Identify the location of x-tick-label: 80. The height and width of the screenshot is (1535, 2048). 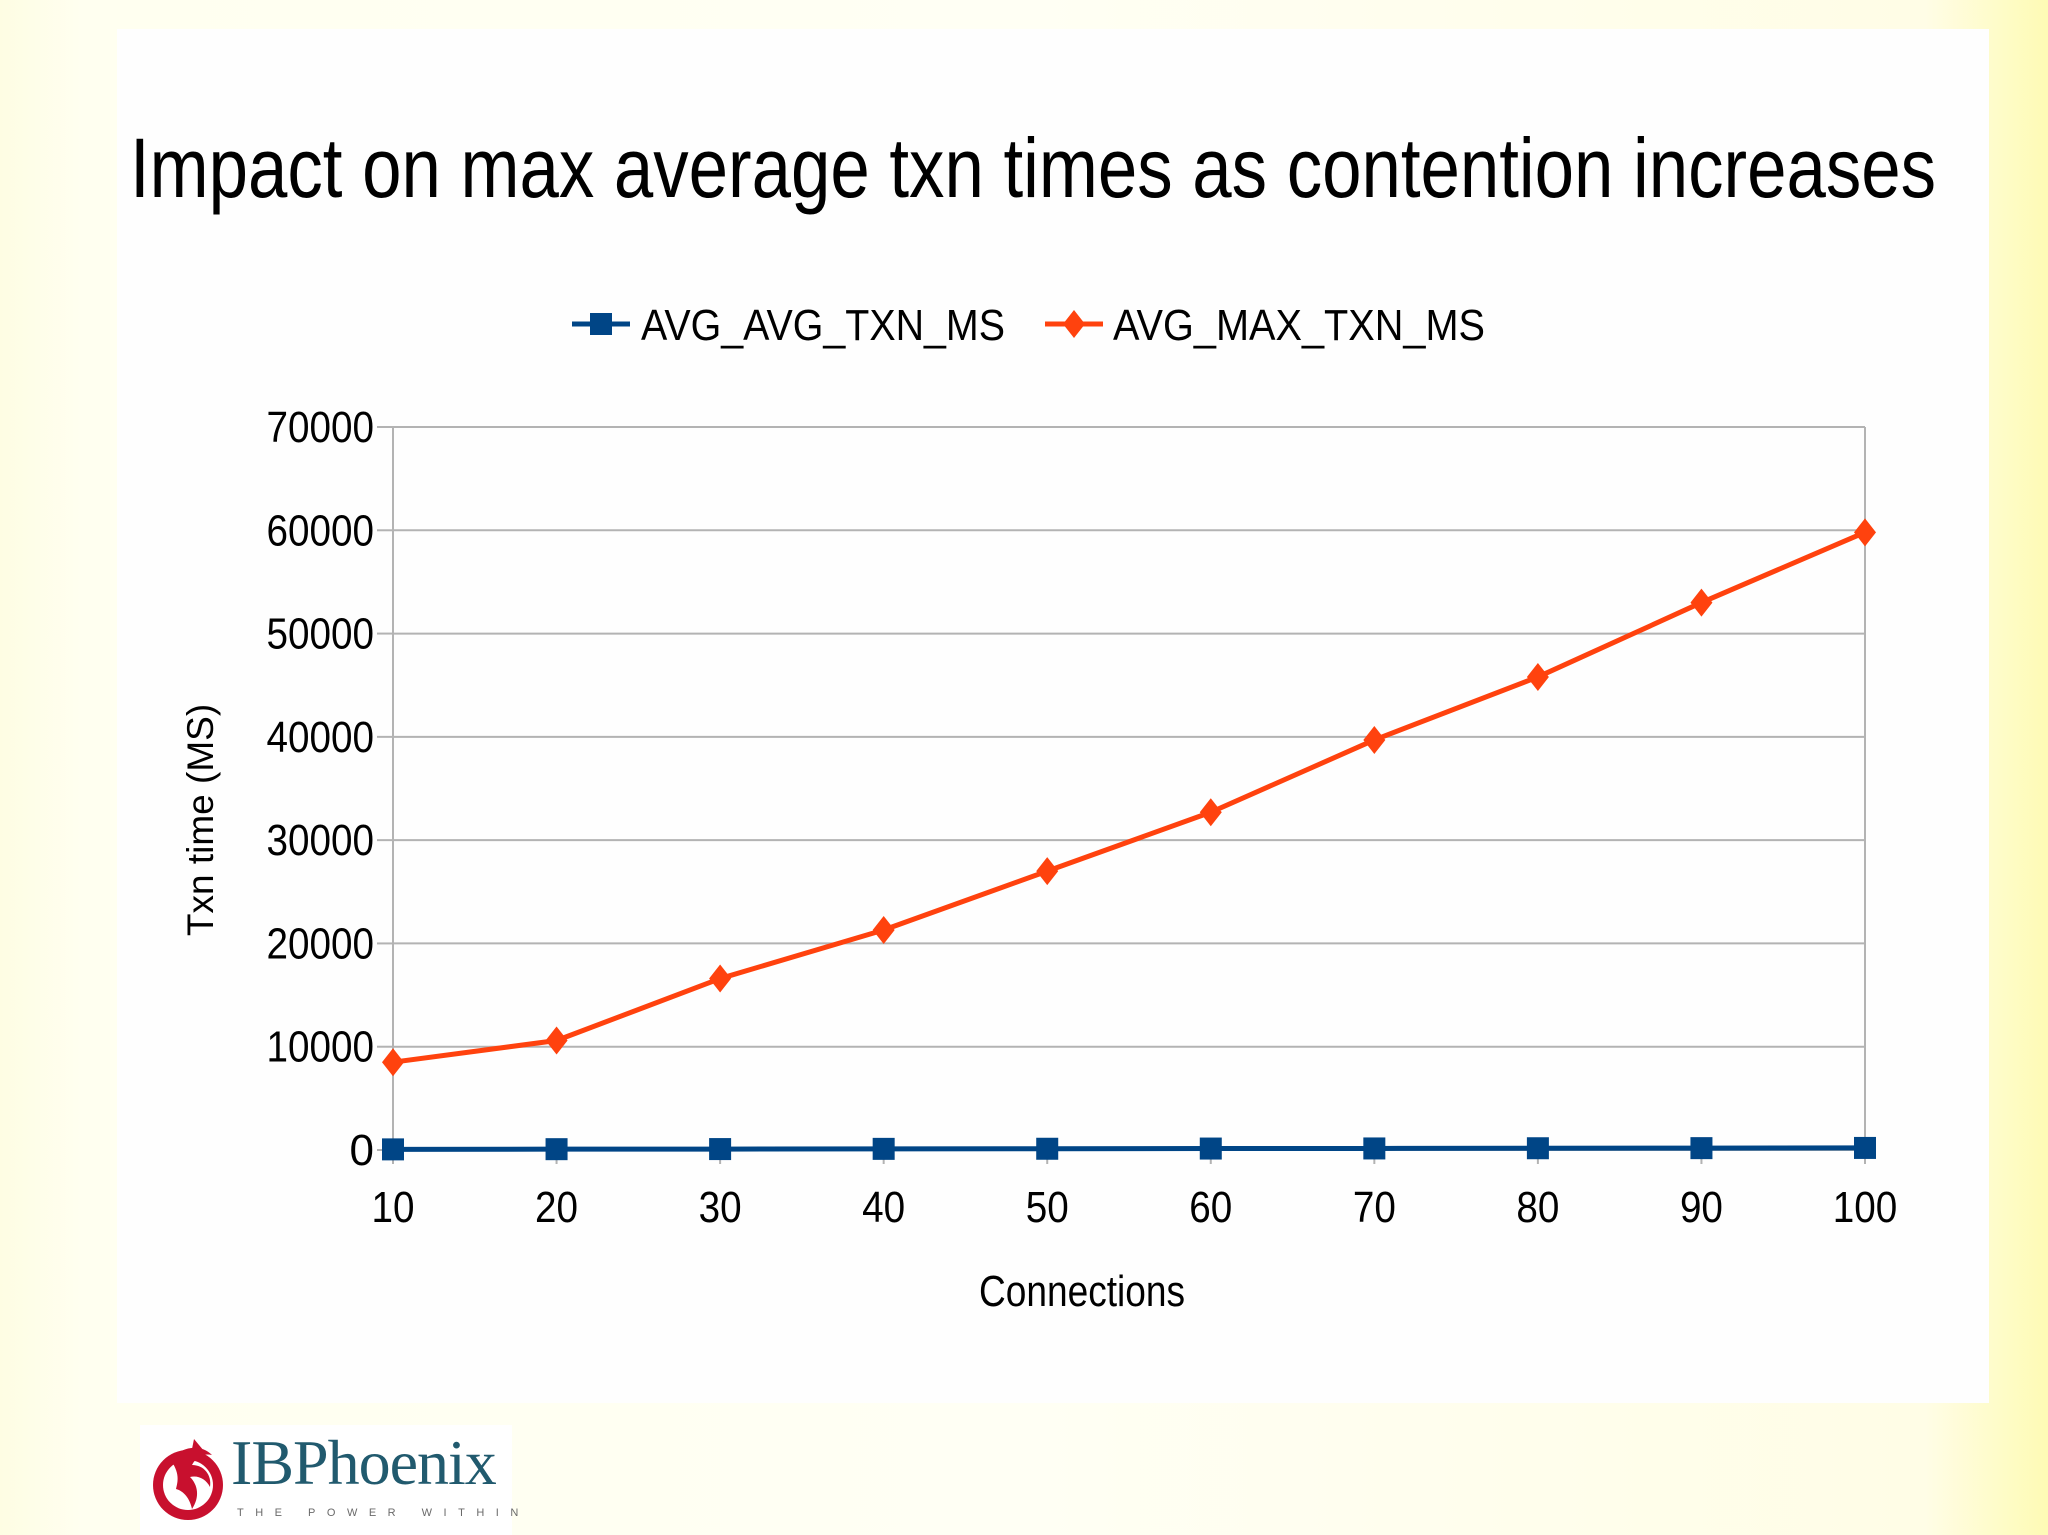
(1537, 1207).